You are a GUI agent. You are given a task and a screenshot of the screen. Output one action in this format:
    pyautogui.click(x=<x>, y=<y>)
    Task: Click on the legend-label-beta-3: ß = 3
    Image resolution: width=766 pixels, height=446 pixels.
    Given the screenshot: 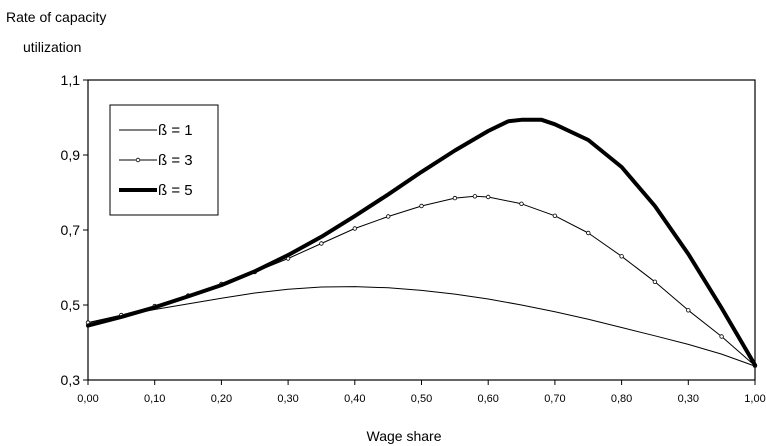 What is the action you would take?
    pyautogui.click(x=175, y=160)
    